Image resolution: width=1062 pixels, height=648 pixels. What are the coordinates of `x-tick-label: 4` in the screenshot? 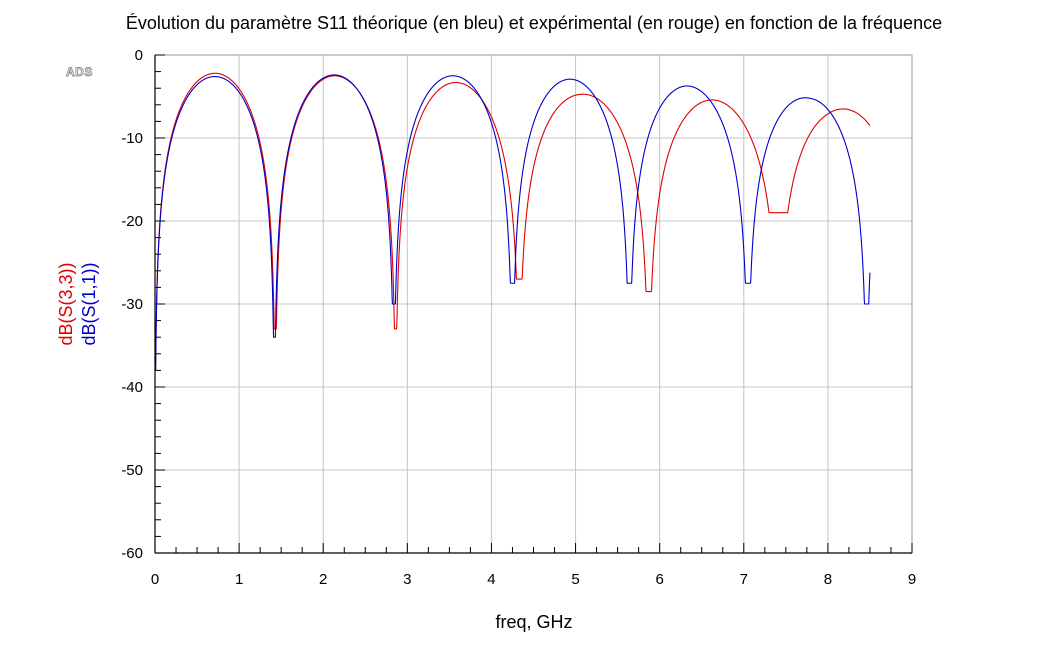 It's located at (491, 579).